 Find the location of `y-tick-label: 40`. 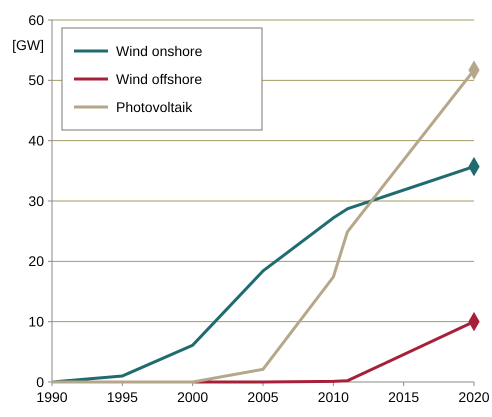

y-tick-label: 40 is located at coordinates (36, 140).